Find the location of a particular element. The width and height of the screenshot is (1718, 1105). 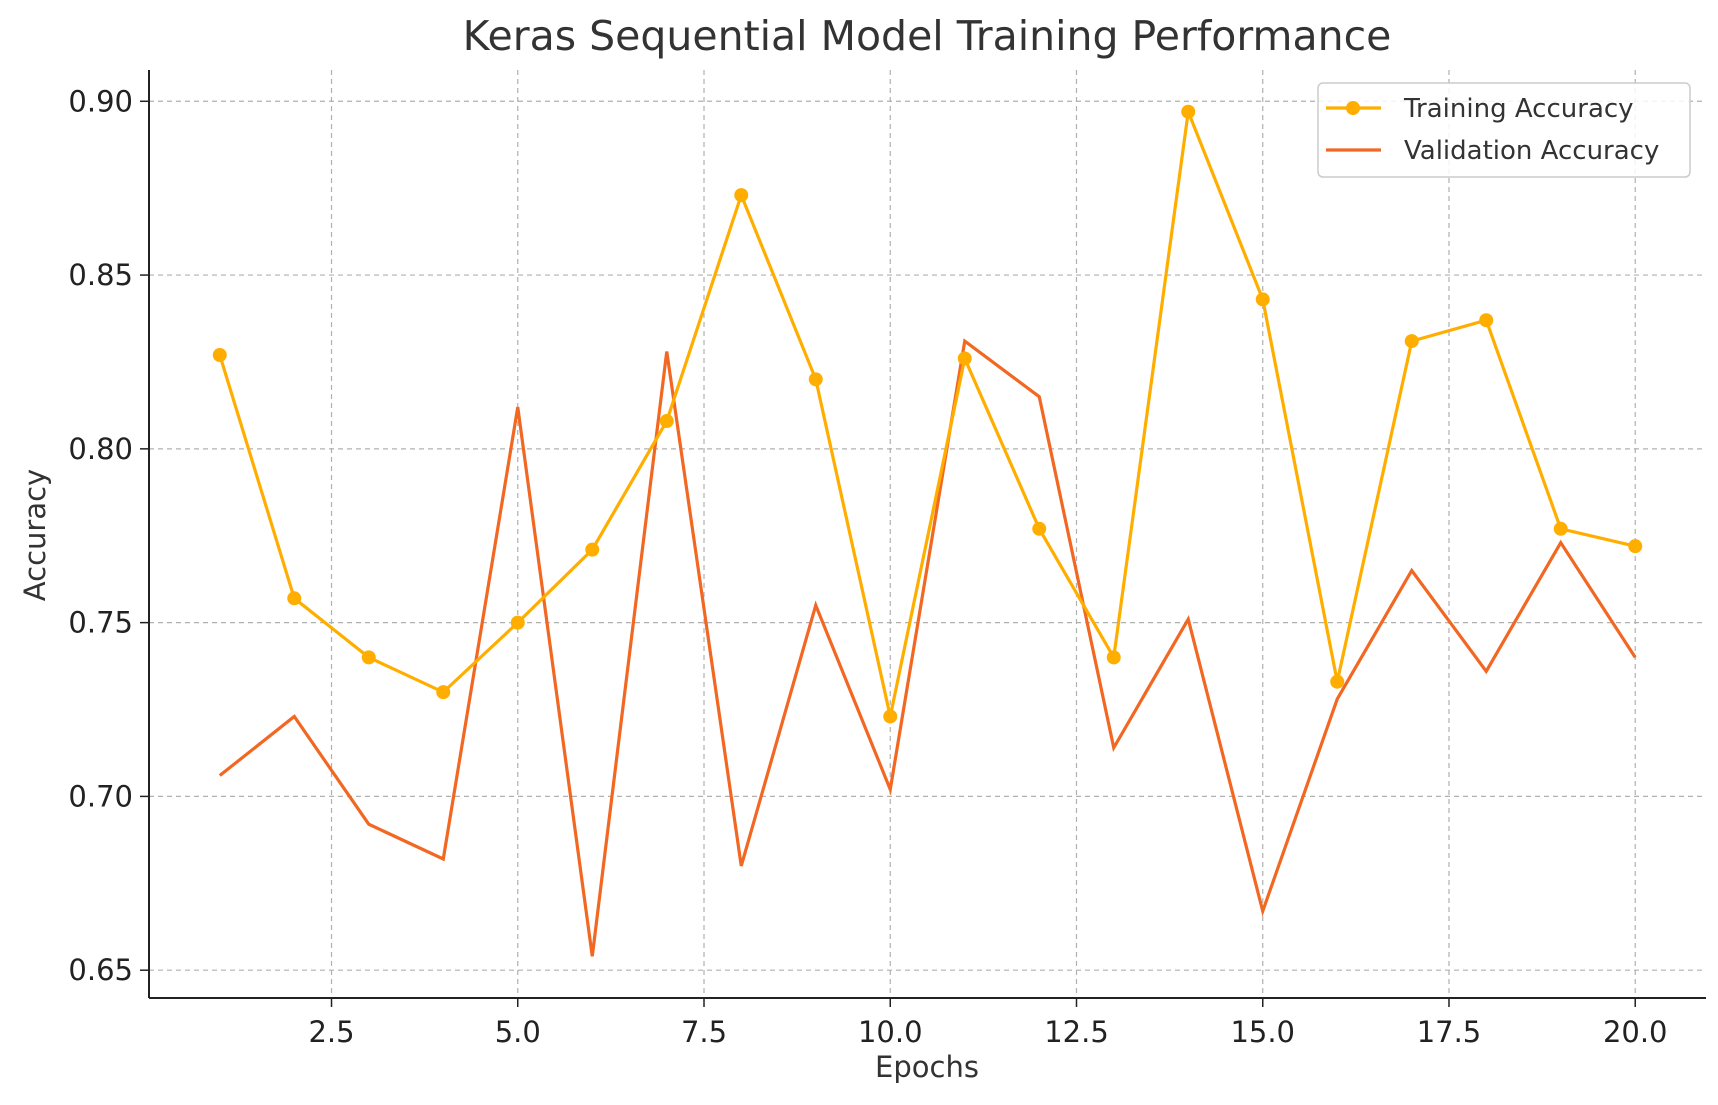

y-axis-label: Accuracy is located at coordinates (35, 535).